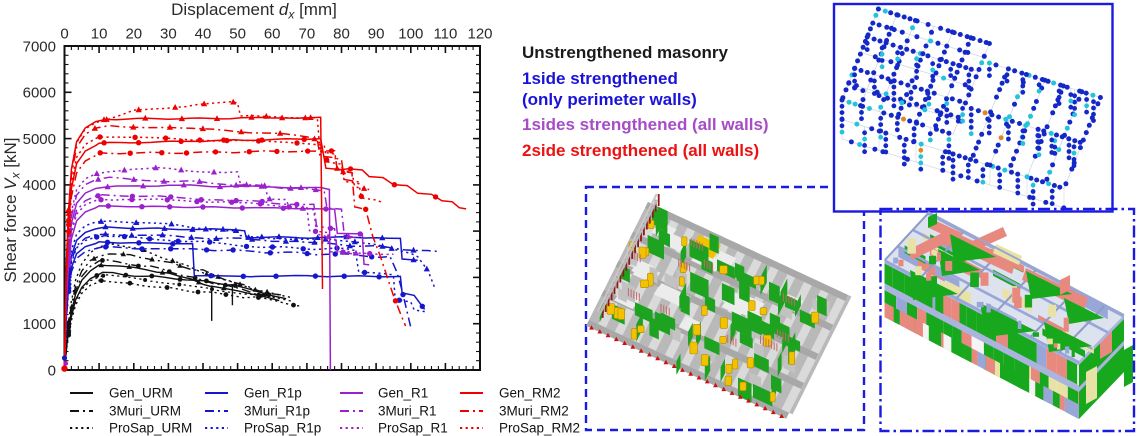  Describe the element at coordinates (39, 46) in the screenshot. I see `svg-text: 7000` at that location.